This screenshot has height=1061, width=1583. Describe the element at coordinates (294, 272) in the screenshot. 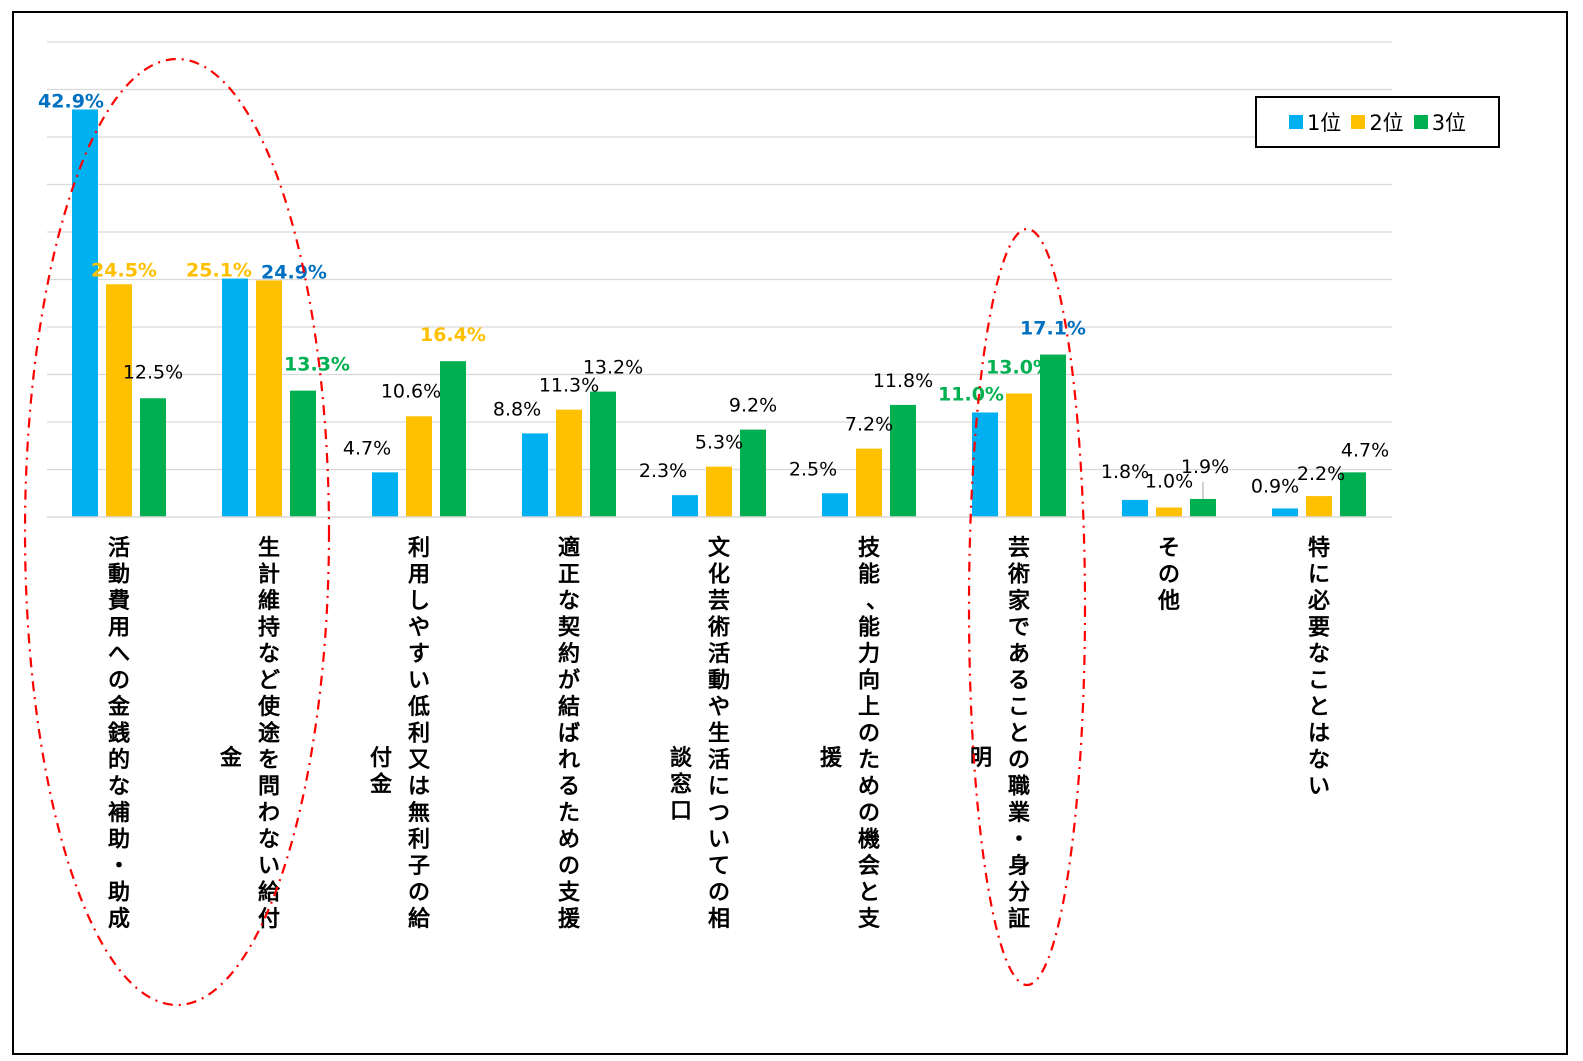

I see `value-label-series2-cat2: 24.9%` at that location.